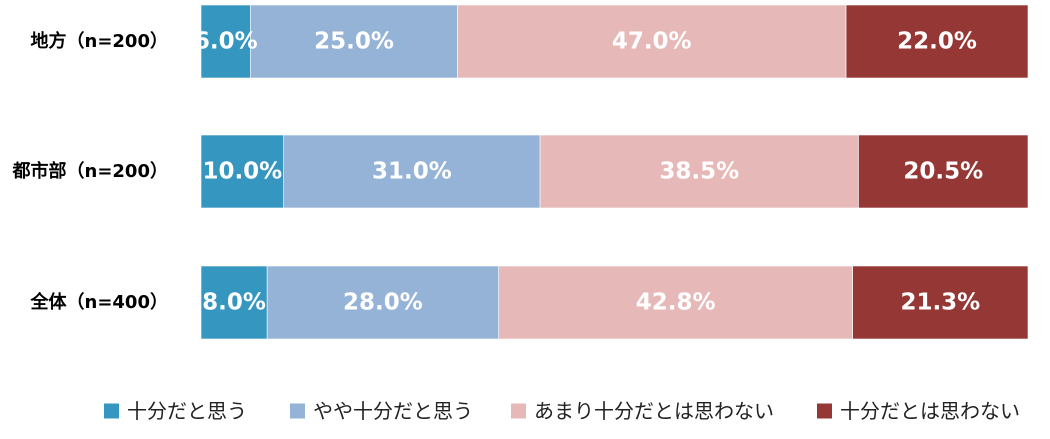 The height and width of the screenshot is (439, 1050). I want to click on data-label-2-2: 42.8%, so click(676, 303).